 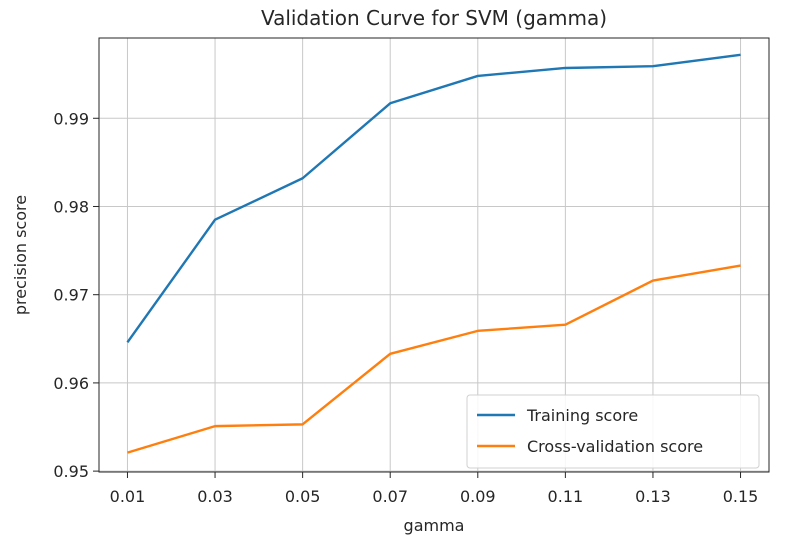 I want to click on legend-label: Cross-validation score, so click(x=615, y=446).